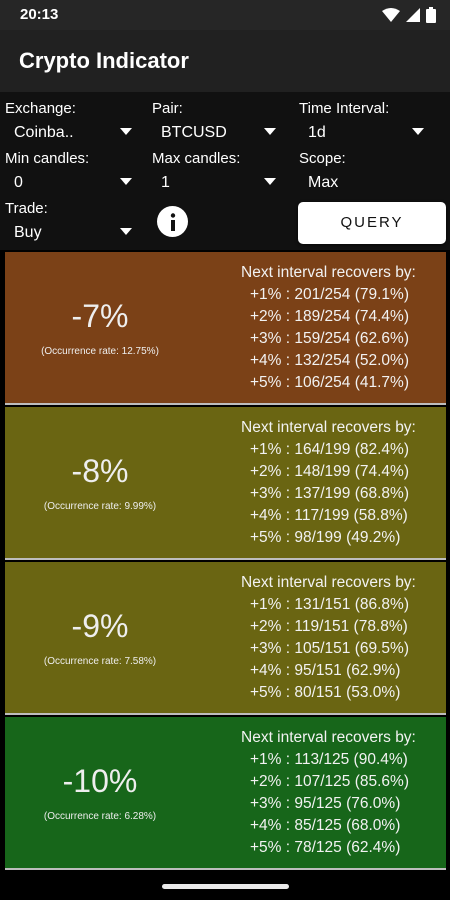 This screenshot has width=450, height=900. What do you see at coordinates (372, 223) in the screenshot?
I see `query-button: QUERY` at bounding box center [372, 223].